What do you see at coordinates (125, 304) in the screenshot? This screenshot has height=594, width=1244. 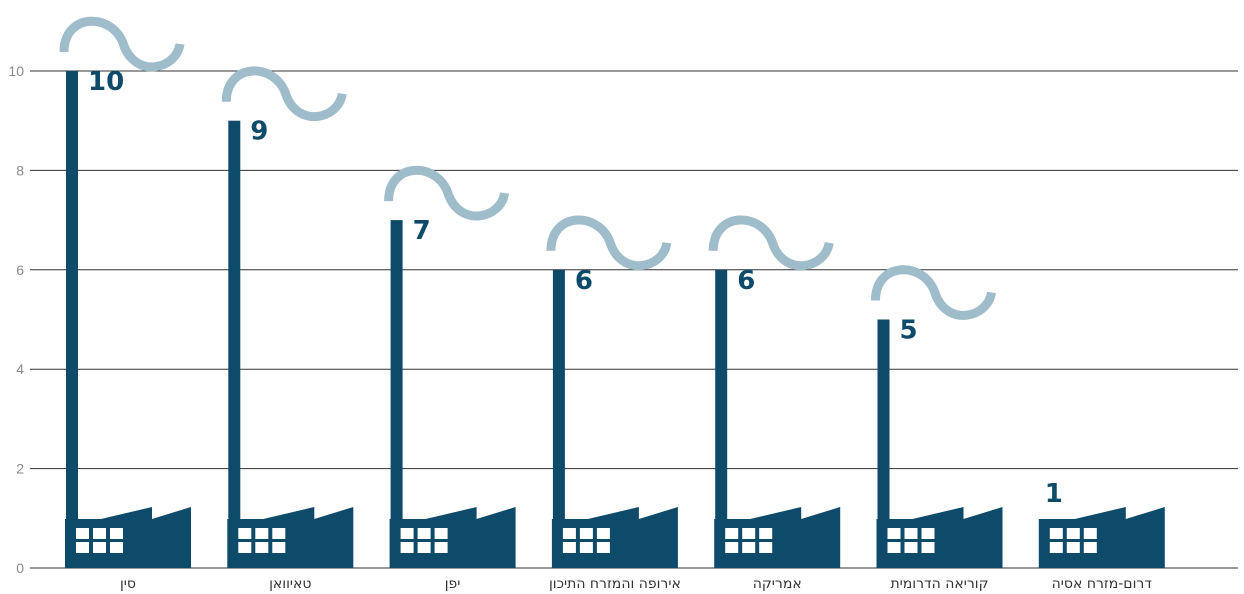 I see `factory-bar: 10 סין` at bounding box center [125, 304].